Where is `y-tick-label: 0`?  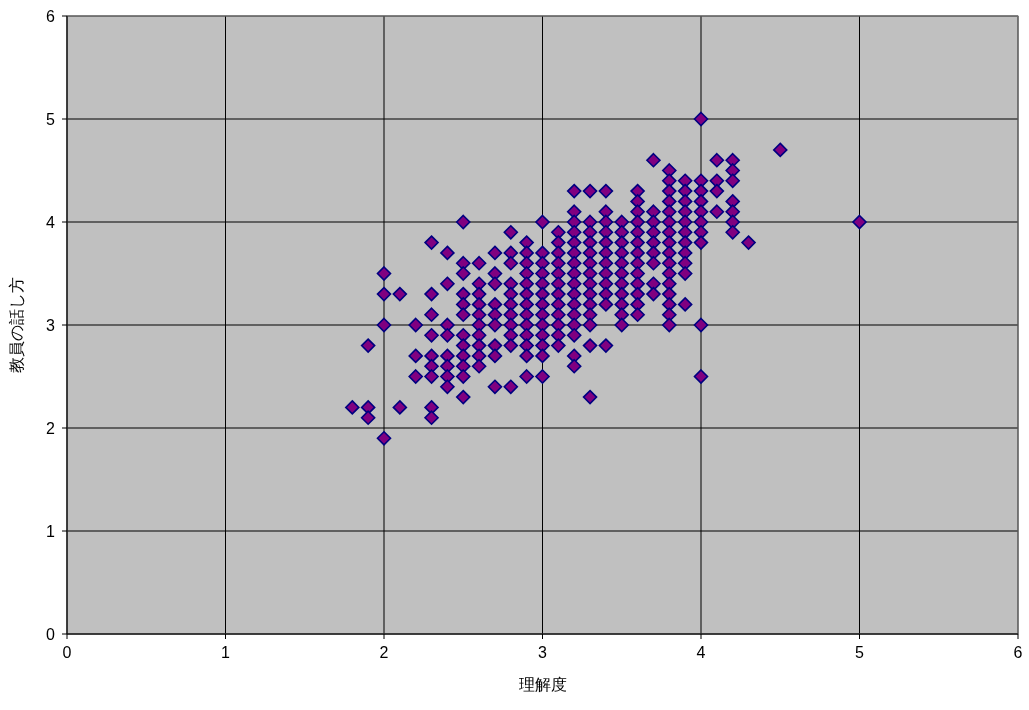
y-tick-label: 0 is located at coordinates (51, 634).